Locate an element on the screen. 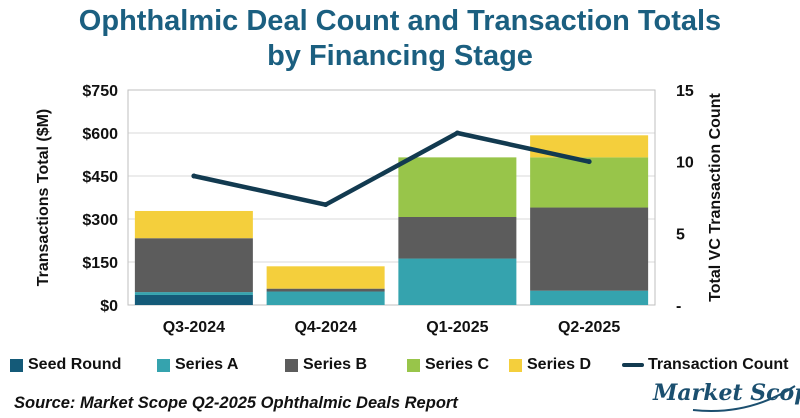 This screenshot has height=418, width=800. bar-series_a-Q1-2025 is located at coordinates (457, 281).